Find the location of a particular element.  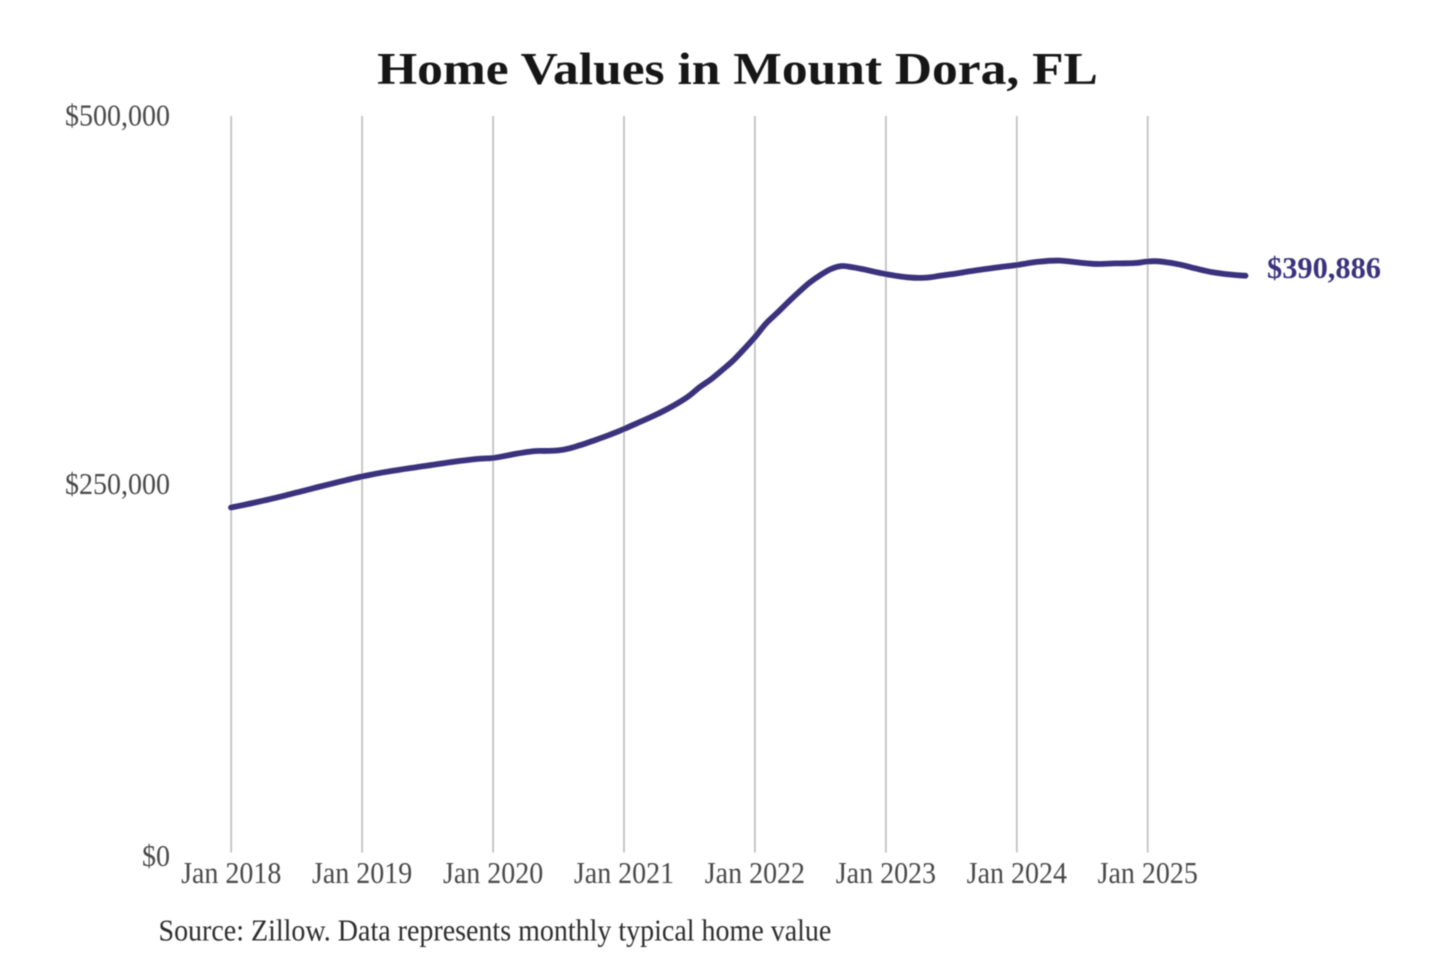

svg-text: Jan 2025 is located at coordinates (1148, 873).